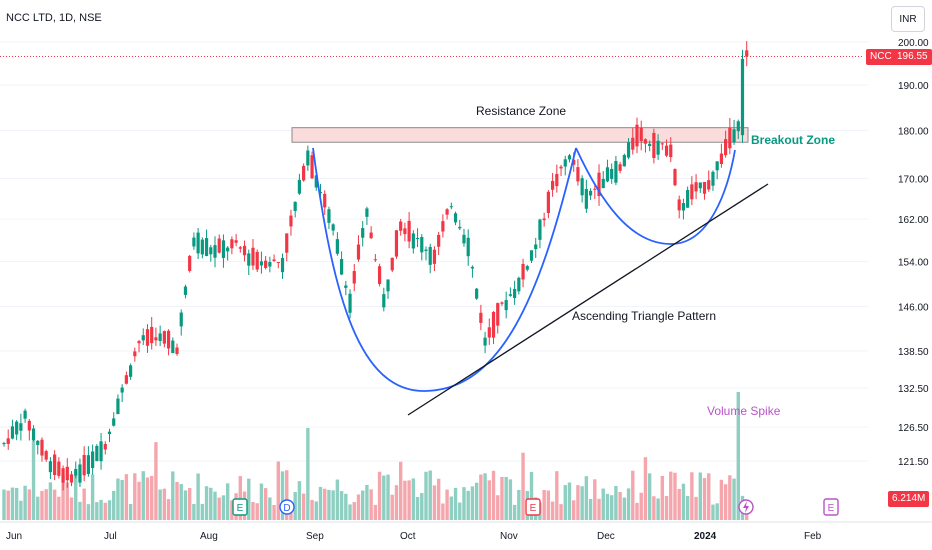  I want to click on dividend-icon: D, so click(287, 507).